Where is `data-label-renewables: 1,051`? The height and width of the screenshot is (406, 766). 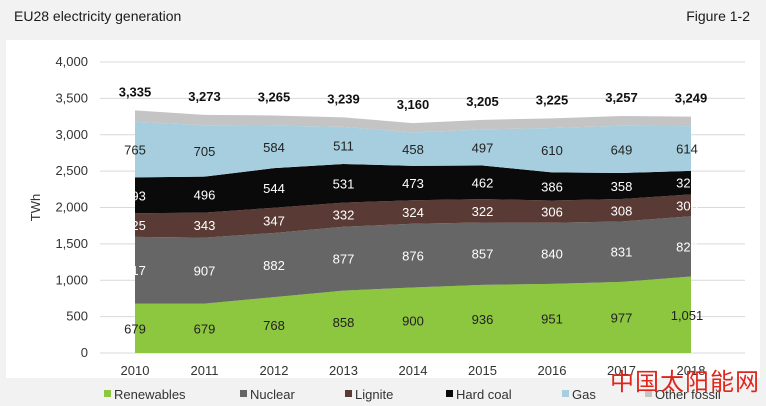
data-label-renewables: 1,051 is located at coordinates (687, 315).